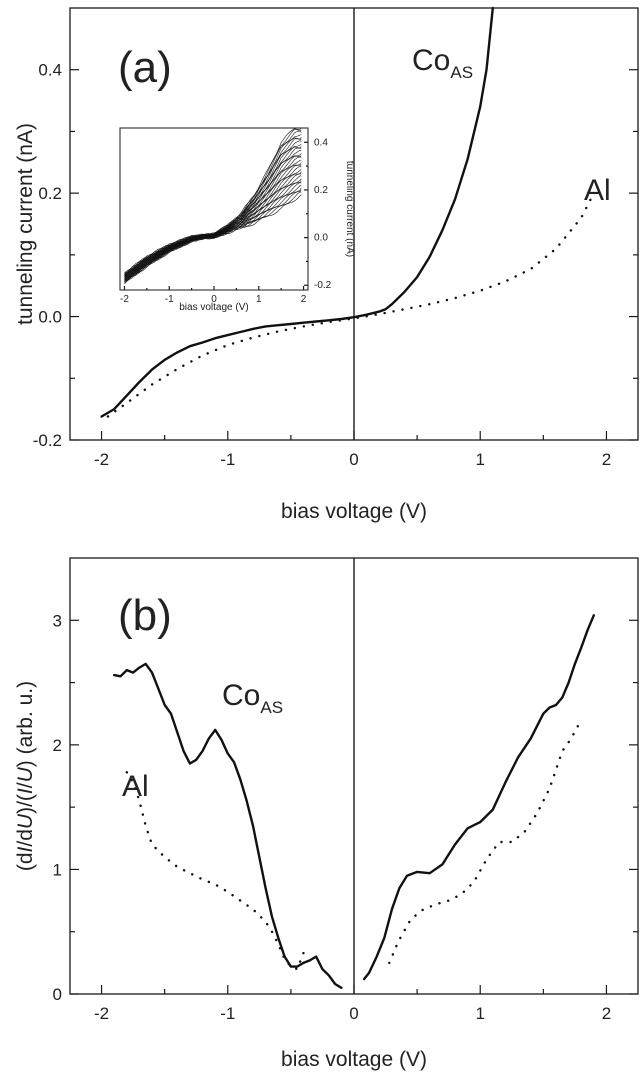 This screenshot has width=644, height=1073. Describe the element at coordinates (597, 190) in the screenshot. I see `panel-a-al-label: Al` at that location.